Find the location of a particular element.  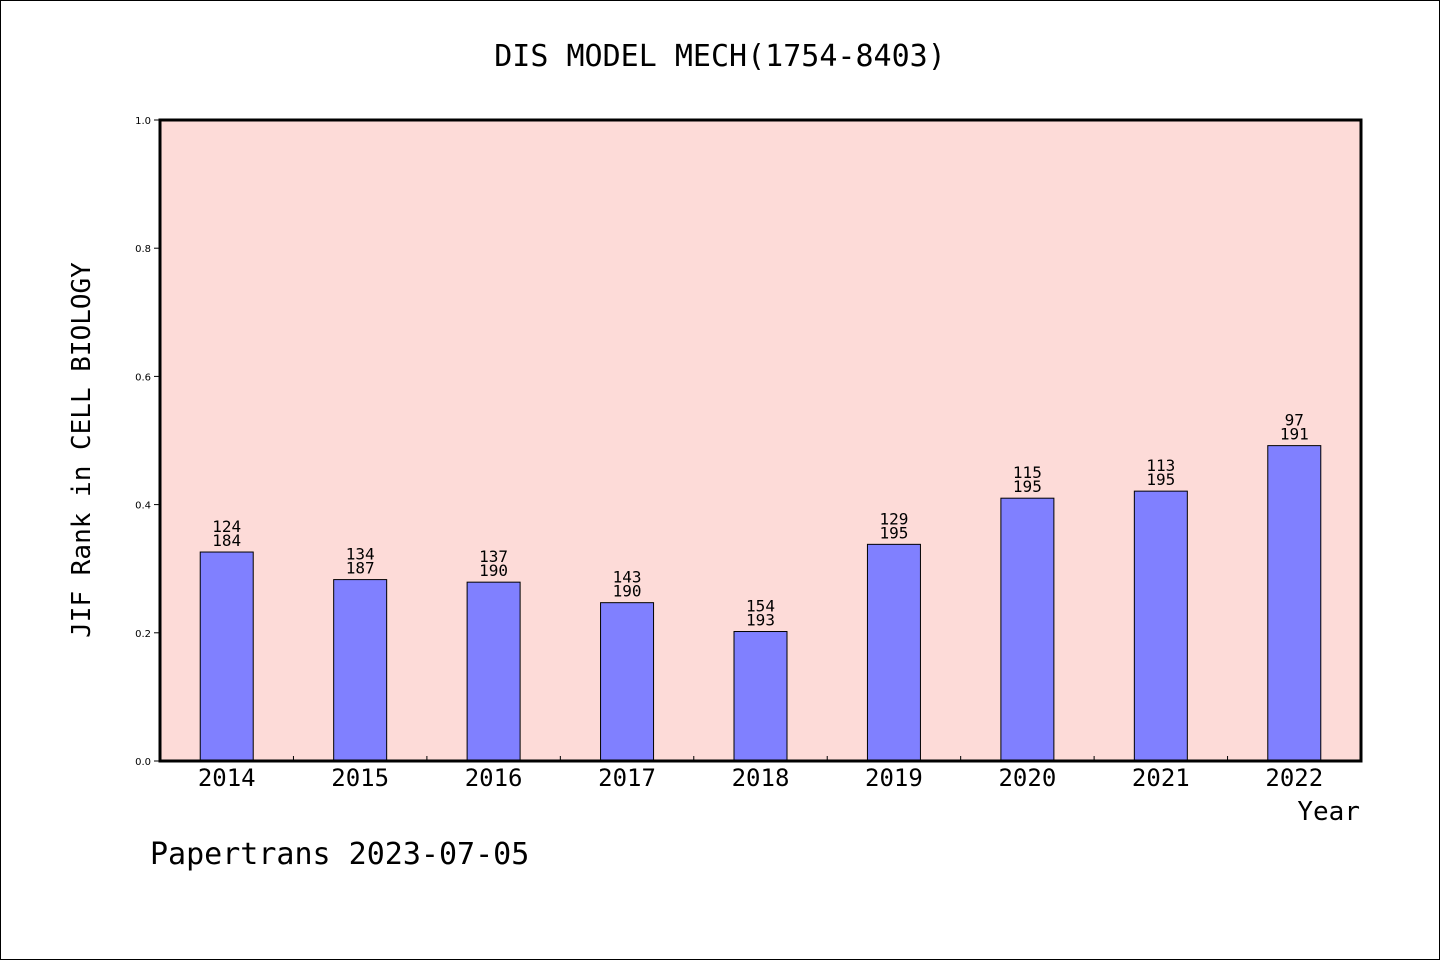

x-tick-label-2019: 2019 is located at coordinates (894, 778).